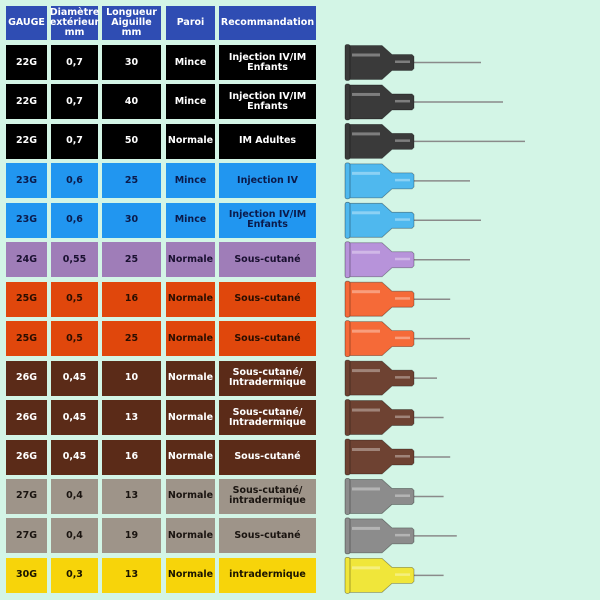  Describe the element at coordinates (26, 23) in the screenshot. I see `column-header: GAUGE` at that location.